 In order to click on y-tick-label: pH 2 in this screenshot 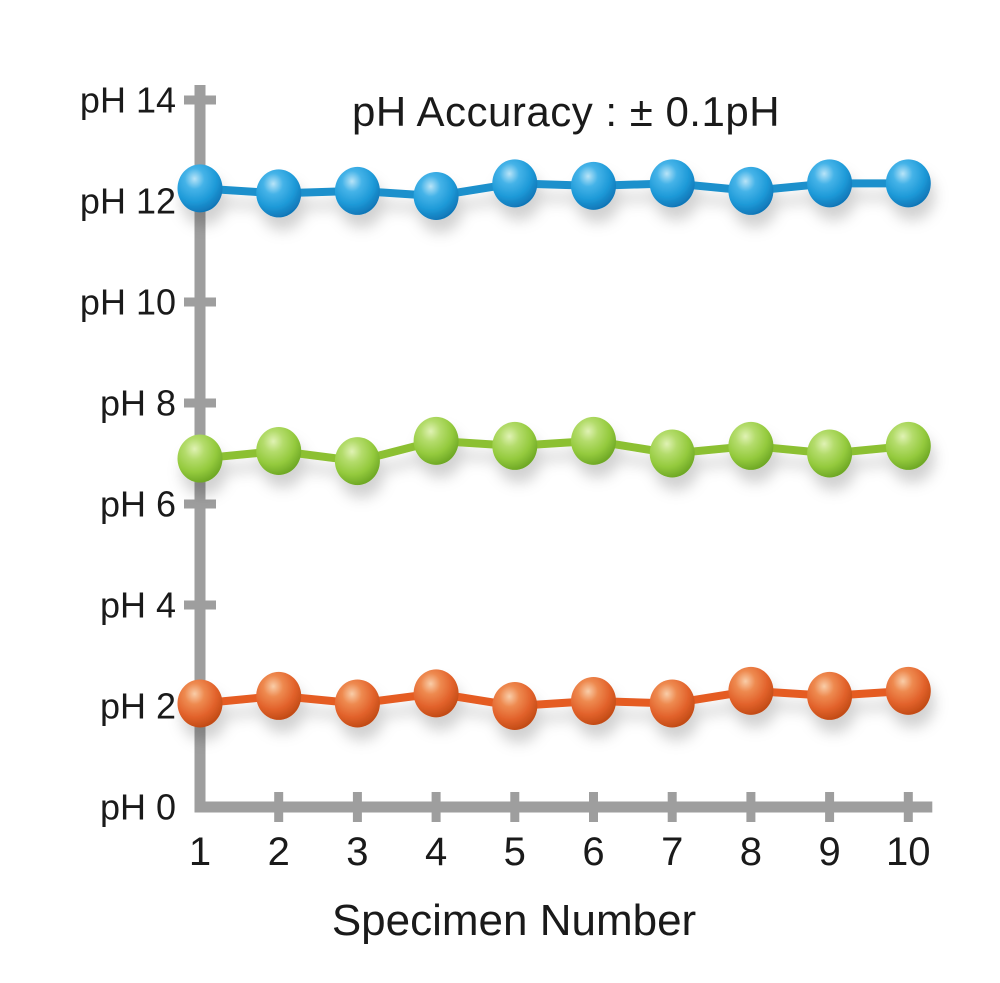, I will do `click(138, 706)`.